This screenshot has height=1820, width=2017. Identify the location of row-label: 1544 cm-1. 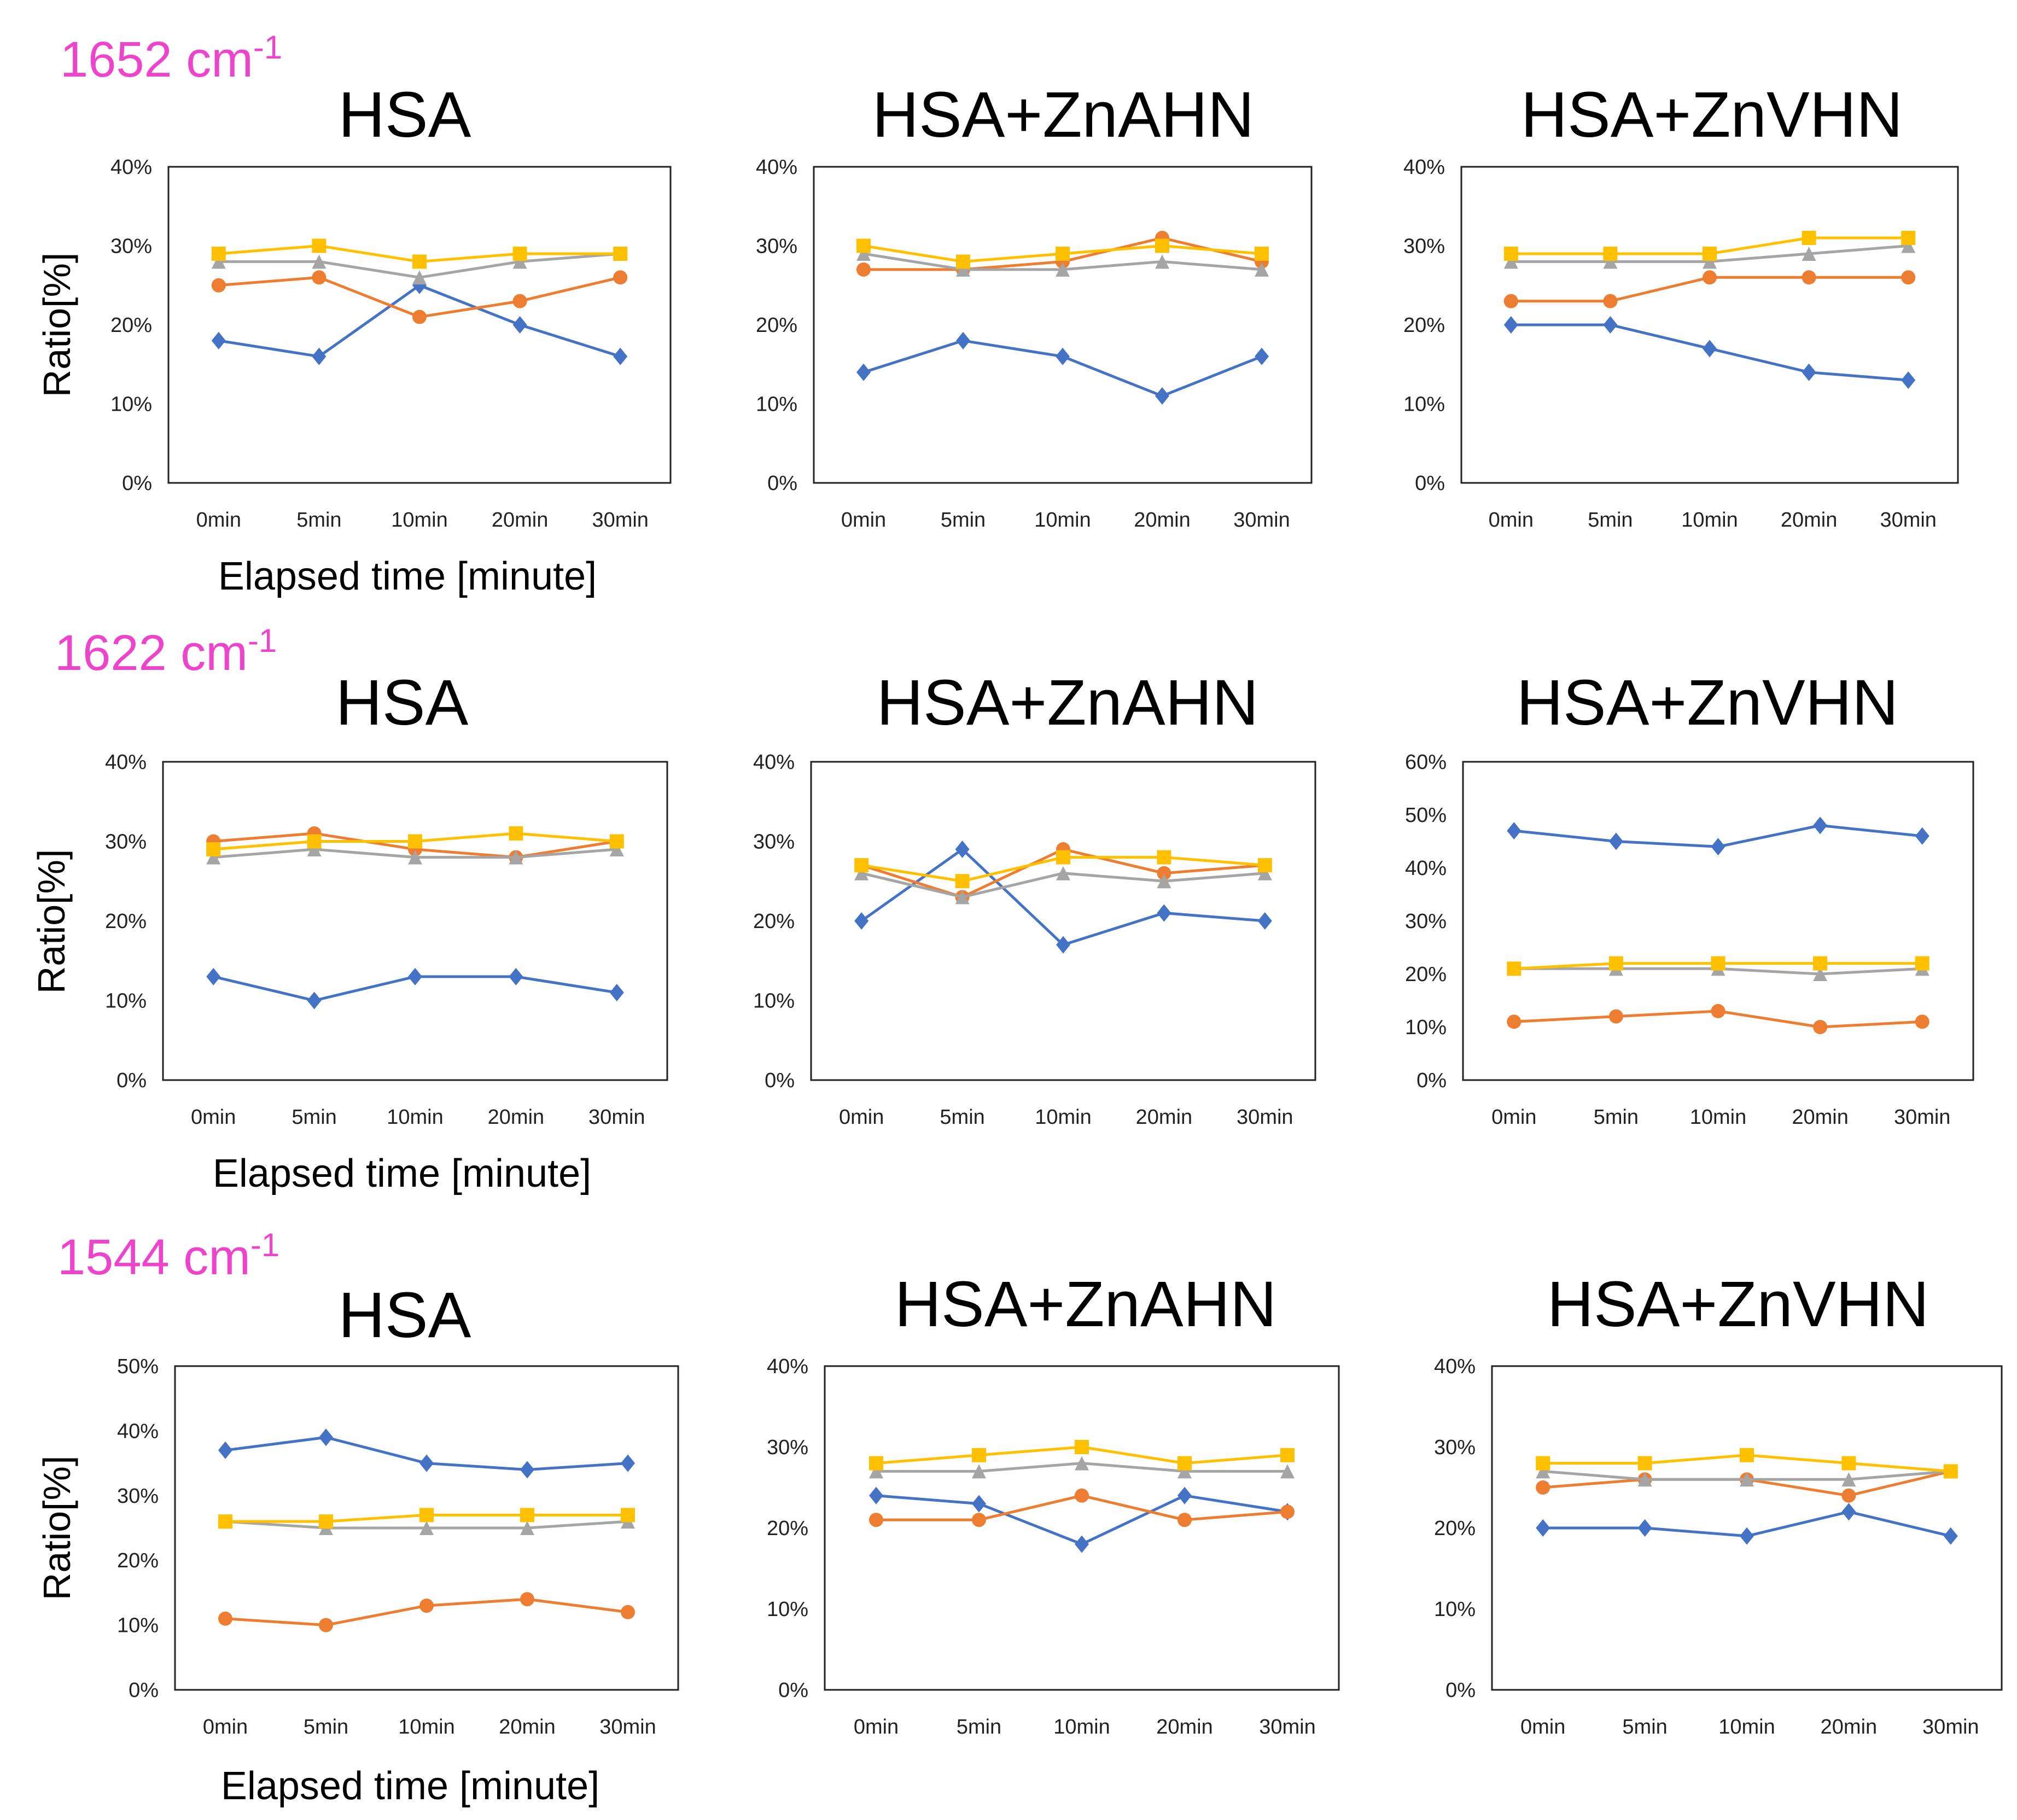
(168, 1256).